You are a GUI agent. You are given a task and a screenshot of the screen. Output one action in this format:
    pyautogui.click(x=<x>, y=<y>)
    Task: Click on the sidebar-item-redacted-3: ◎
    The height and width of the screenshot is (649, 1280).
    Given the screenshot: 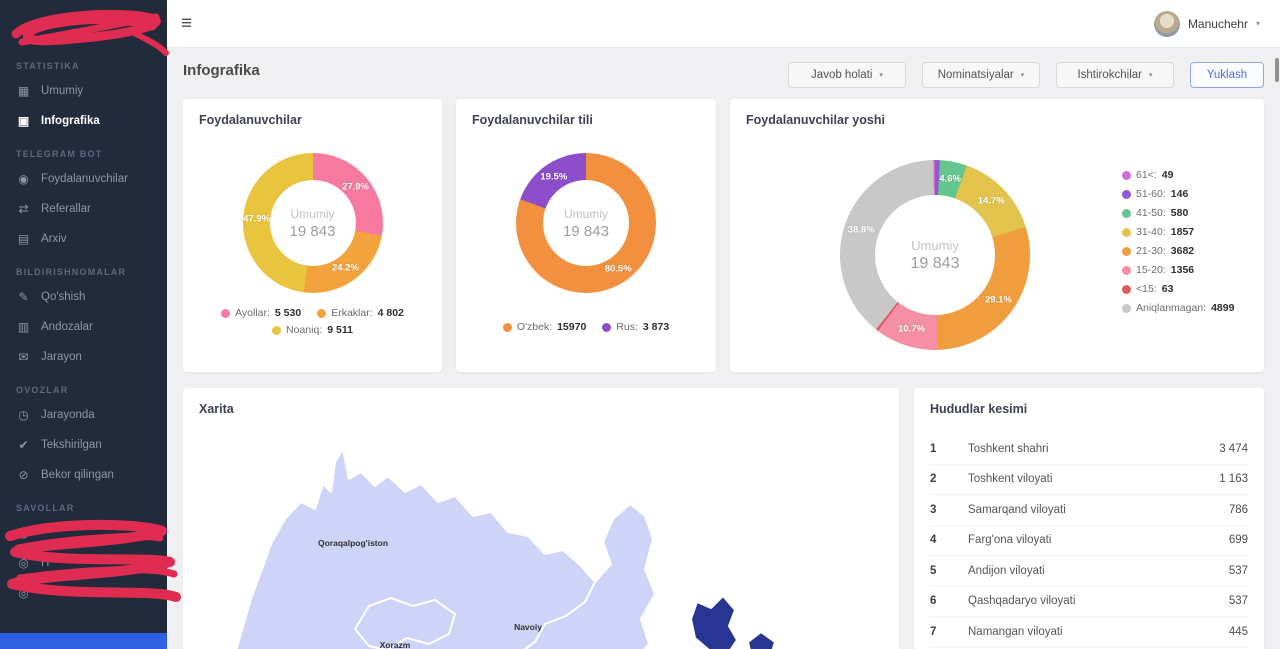 What is the action you would take?
    pyautogui.click(x=83, y=593)
    